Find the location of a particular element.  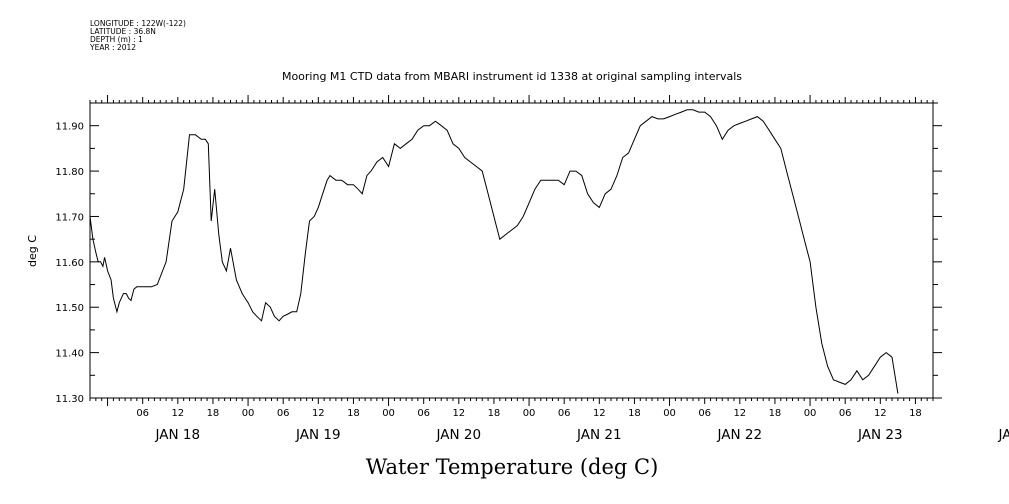

y-tick-label: 11.40 is located at coordinates (69, 354).